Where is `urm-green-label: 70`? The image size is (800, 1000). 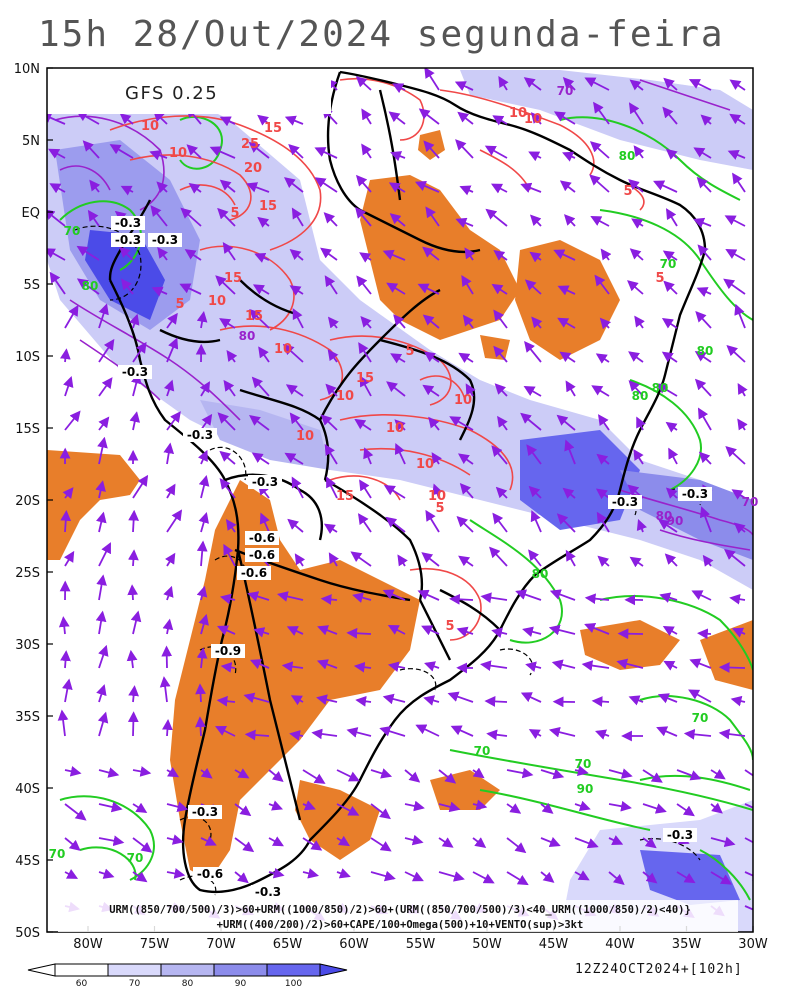 urm-green-label: 70 is located at coordinates (135, 858).